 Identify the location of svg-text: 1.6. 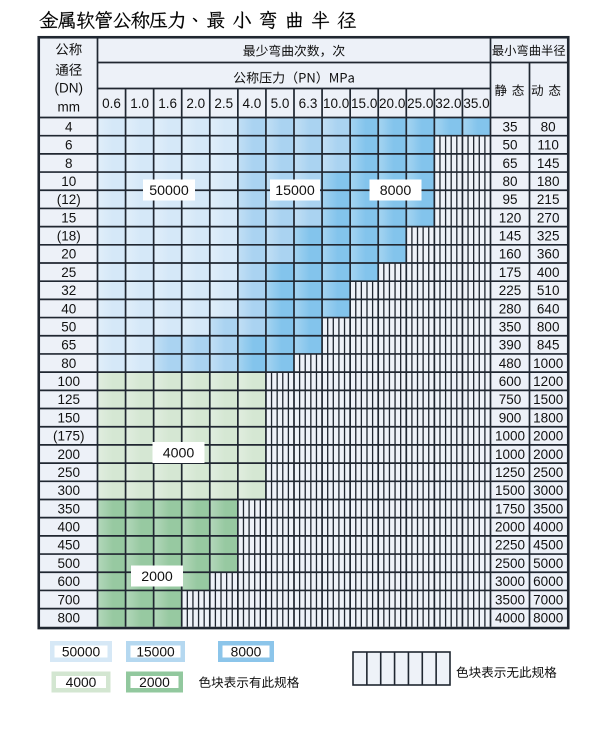
(167, 103).